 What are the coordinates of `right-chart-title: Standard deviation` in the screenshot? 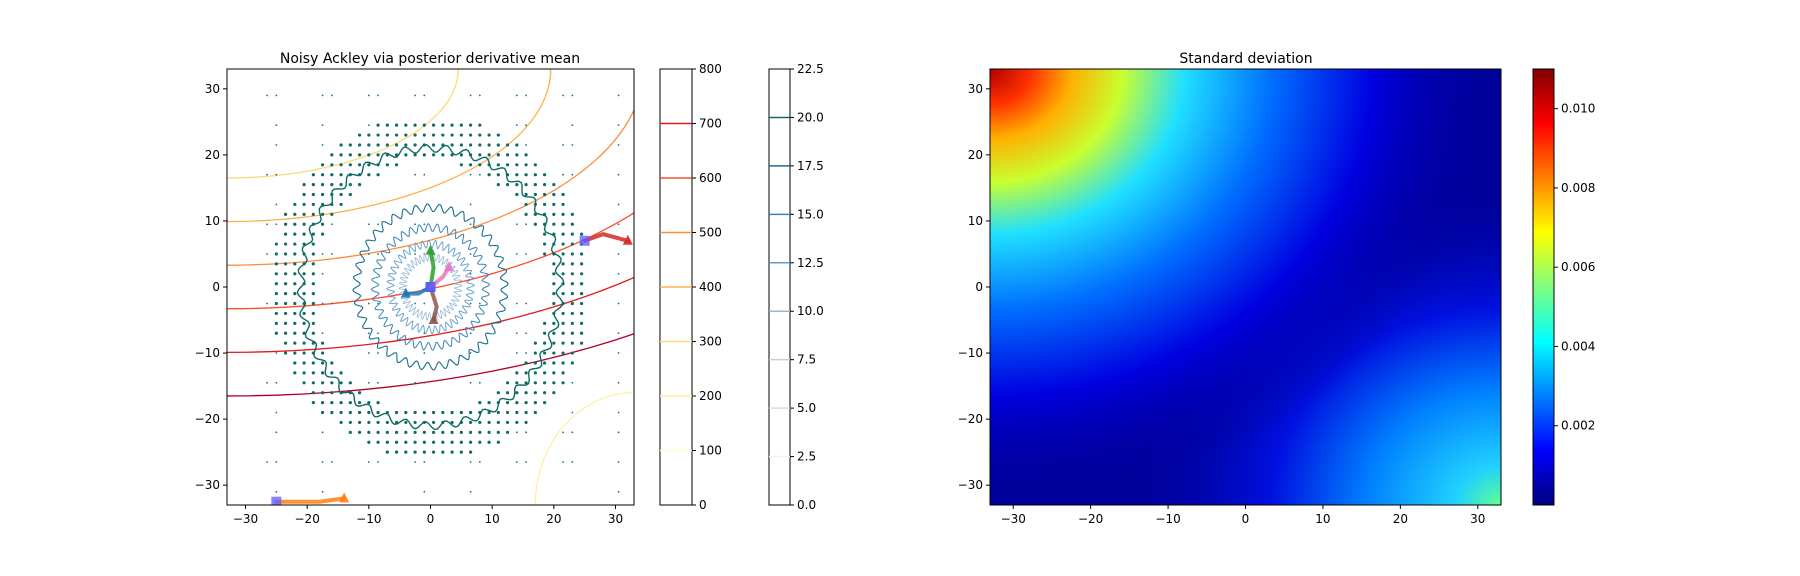 It's located at (1245, 59).